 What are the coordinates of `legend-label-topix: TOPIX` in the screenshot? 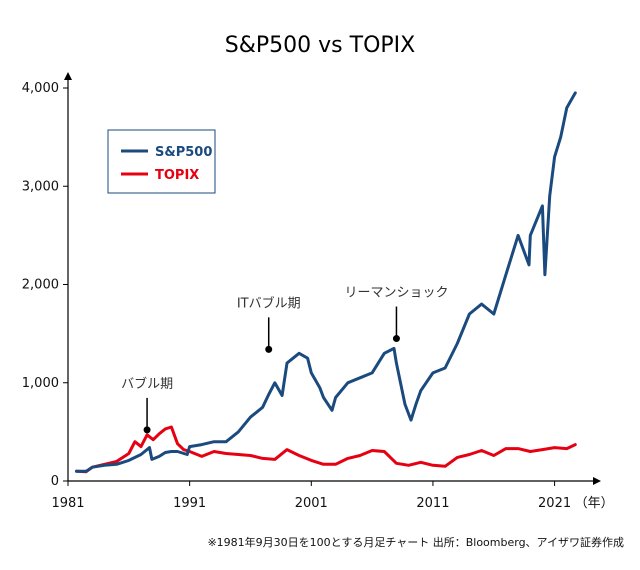 It's located at (177, 175).